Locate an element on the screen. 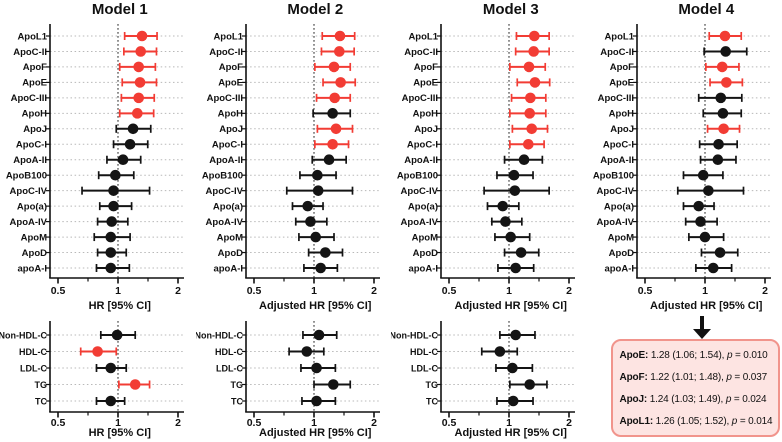  annotation-p-value: = 0.037 is located at coordinates (749, 377).